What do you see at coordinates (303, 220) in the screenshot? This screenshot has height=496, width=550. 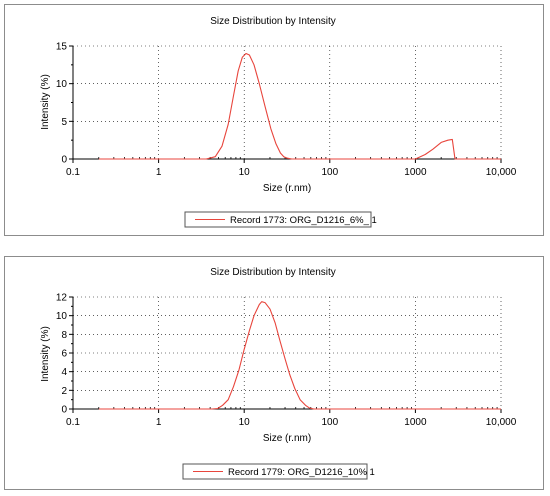 I see `legend-label: Record 1773: ORG_D1216_6%_ 1` at bounding box center [303, 220].